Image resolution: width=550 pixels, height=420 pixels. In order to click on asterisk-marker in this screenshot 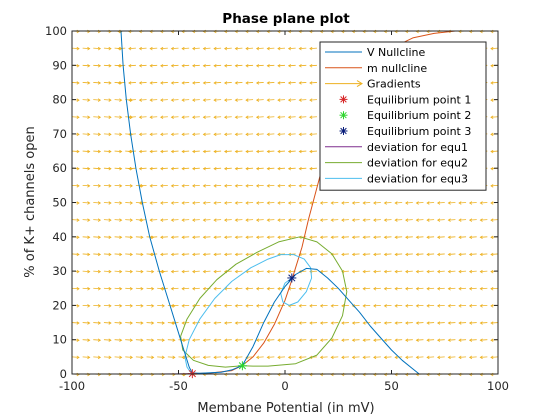, I will do `click(343, 99)`.